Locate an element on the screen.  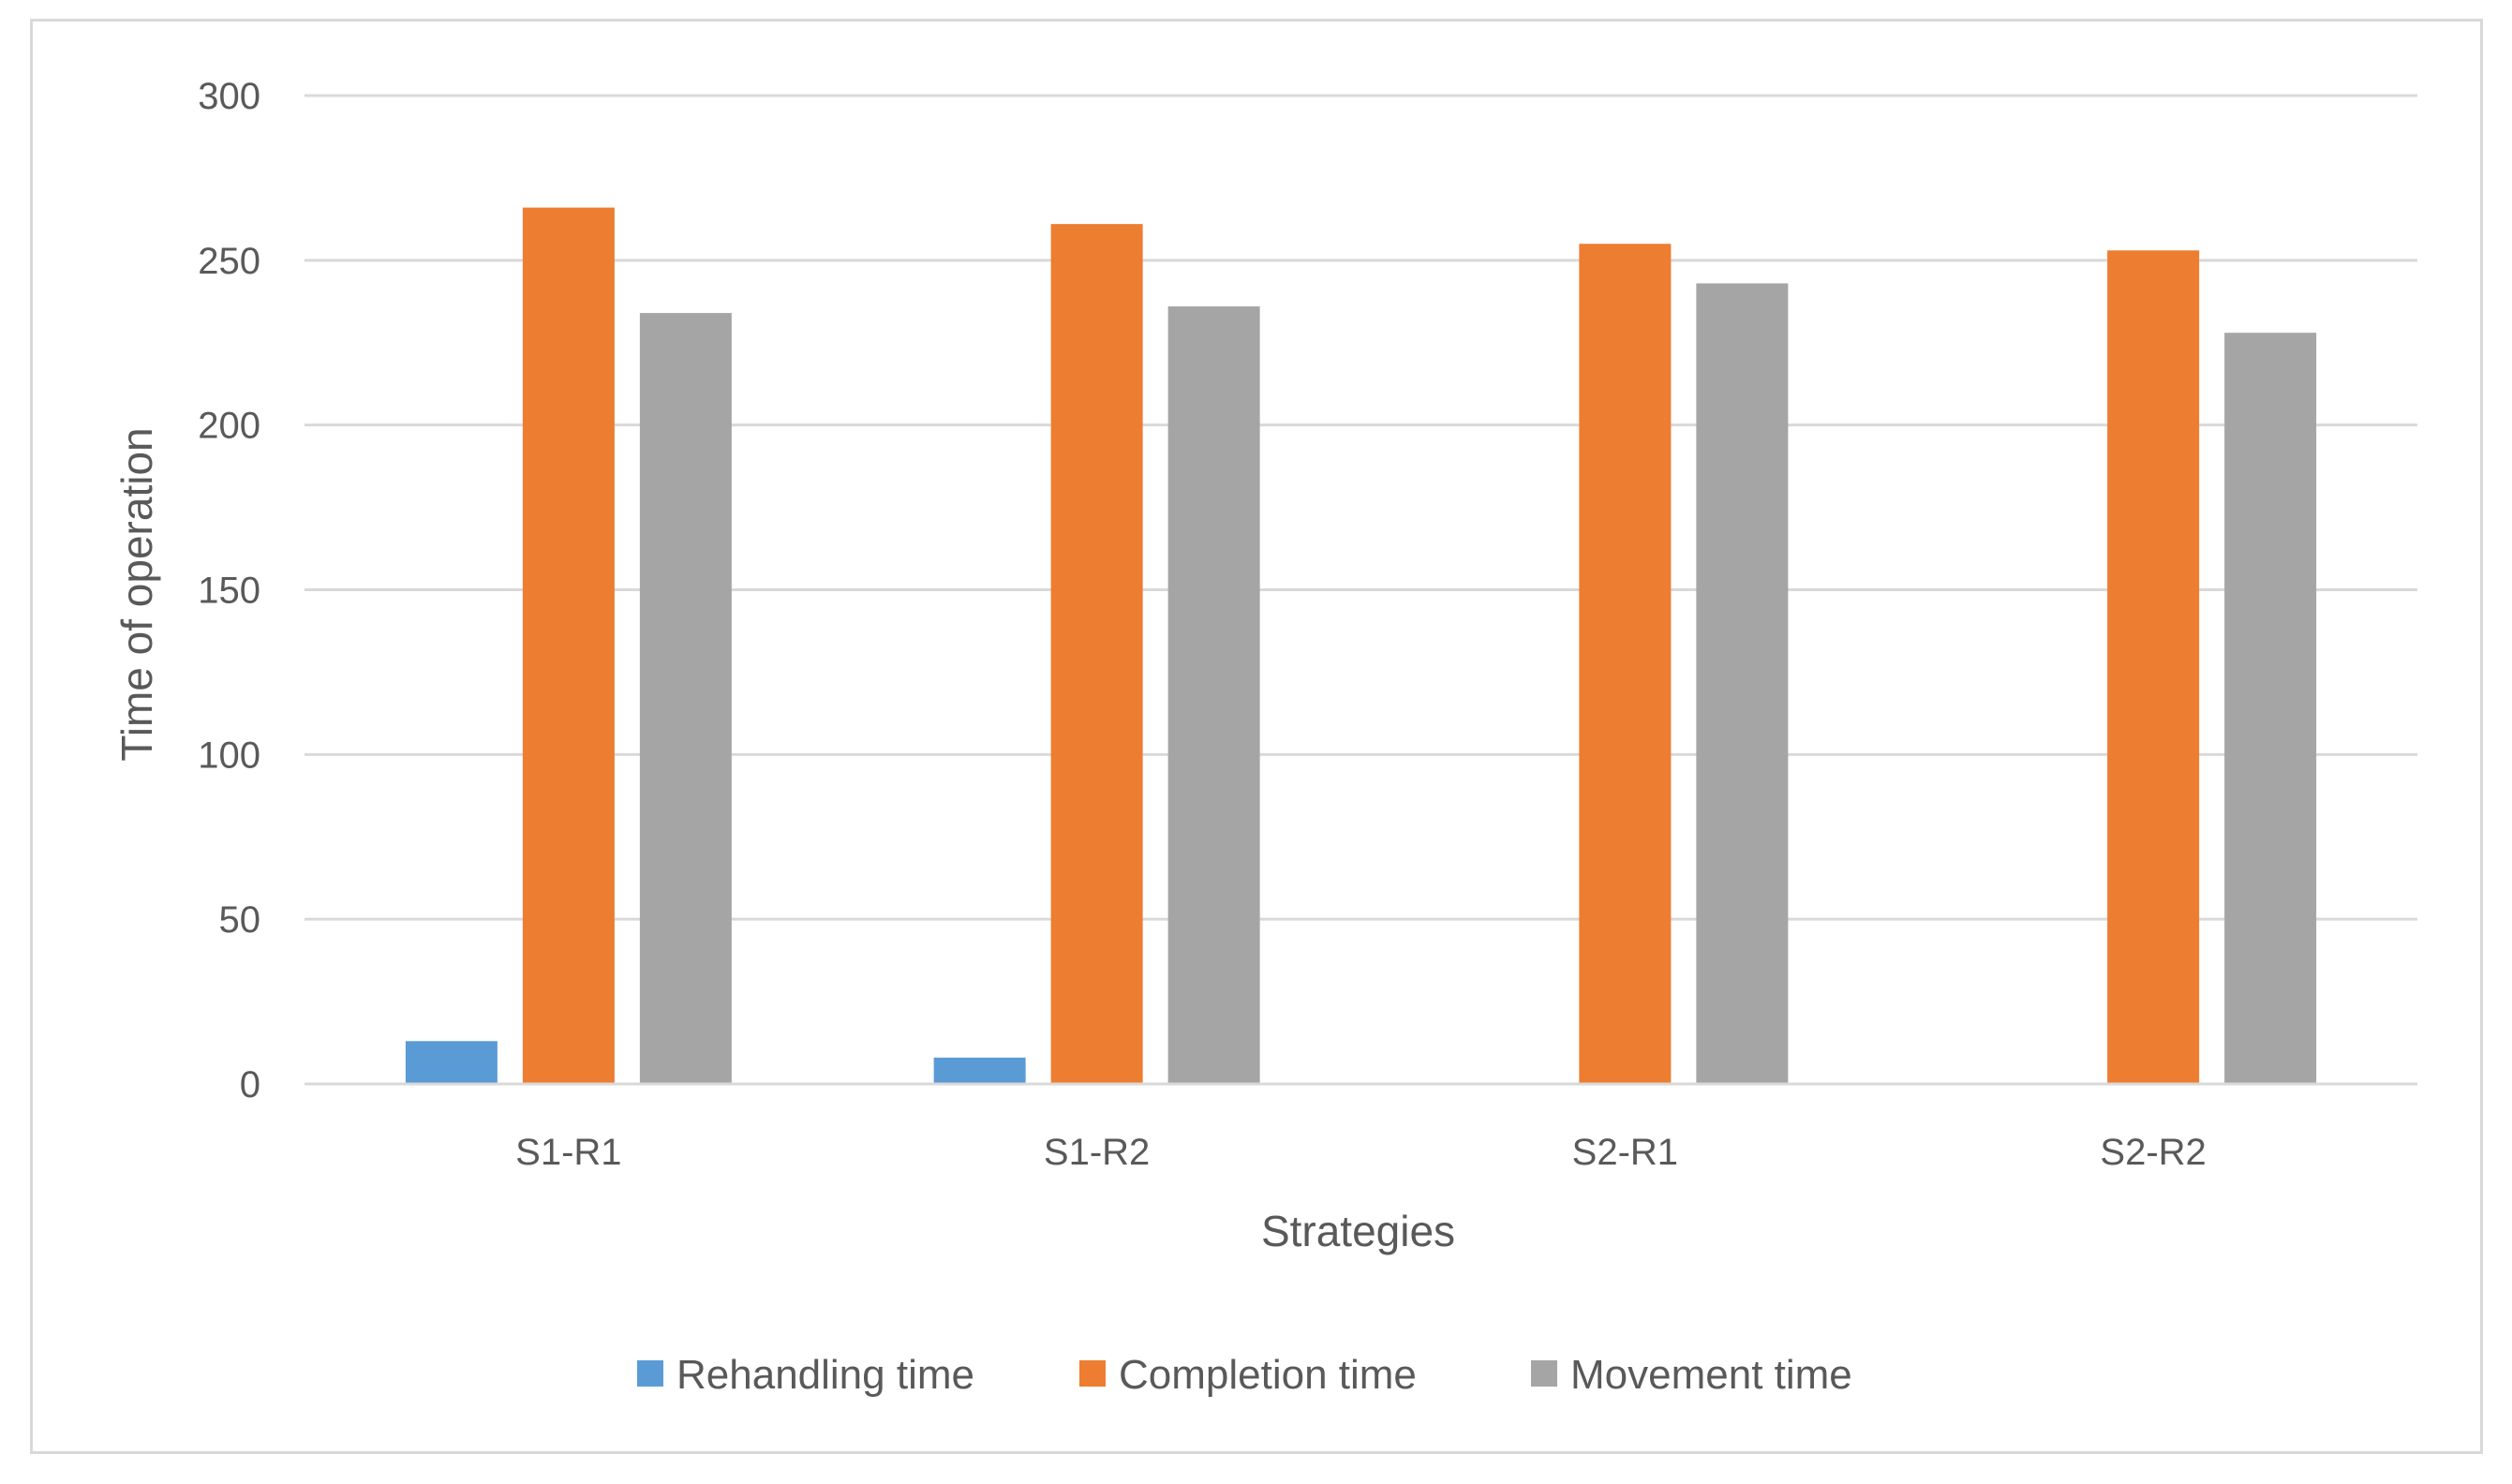
x-tick-label: S1-R2 is located at coordinates (1097, 1152).